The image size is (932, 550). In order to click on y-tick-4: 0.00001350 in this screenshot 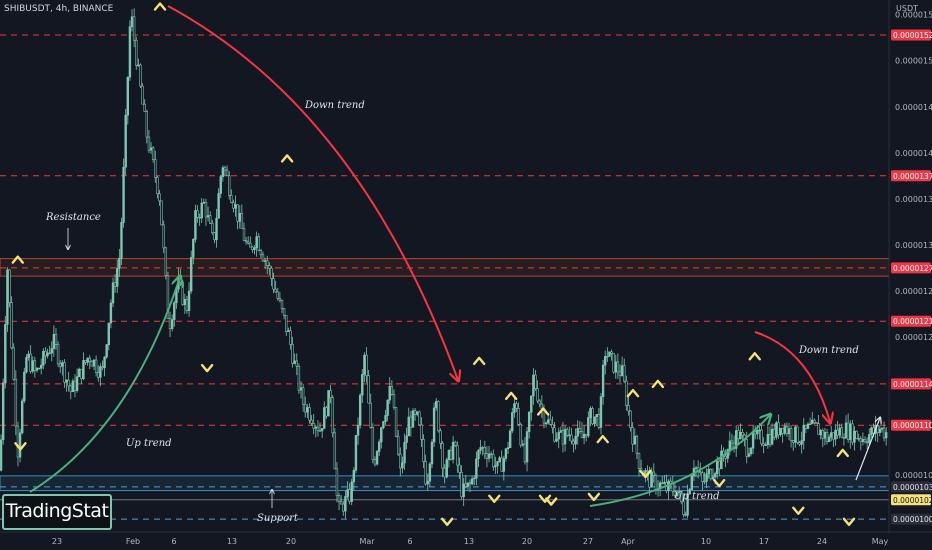, I will do `click(913, 199)`.